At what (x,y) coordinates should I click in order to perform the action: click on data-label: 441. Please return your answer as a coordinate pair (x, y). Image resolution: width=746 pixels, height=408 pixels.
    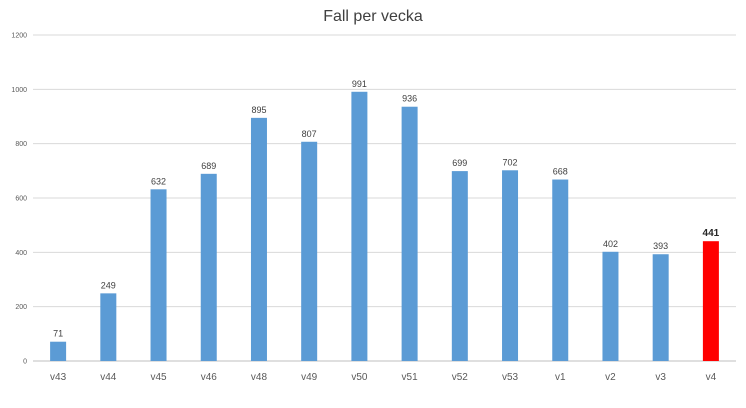
    Looking at the image, I should click on (711, 233).